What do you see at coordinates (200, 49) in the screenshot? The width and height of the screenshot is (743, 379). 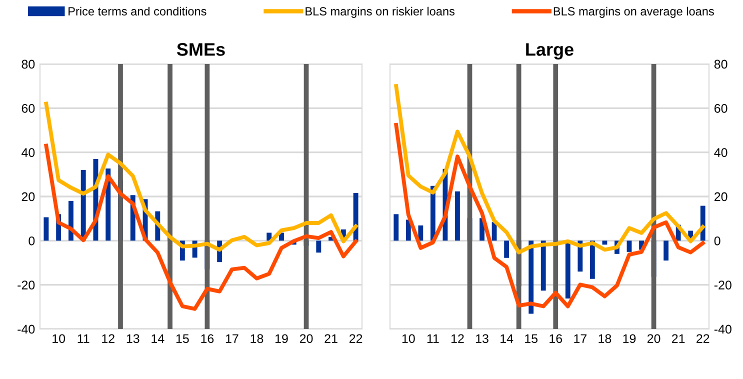 I see `chart-title: SMEs` at bounding box center [200, 49].